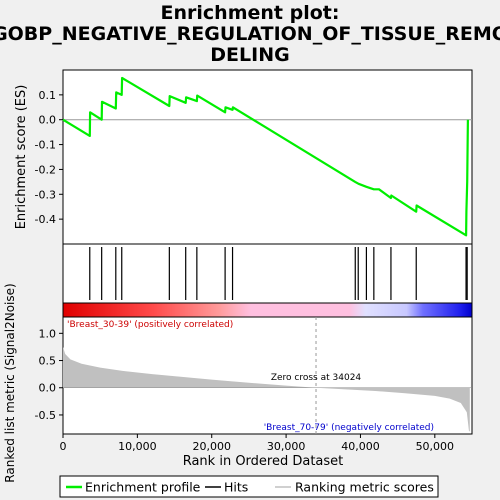 The width and height of the screenshot is (500, 500). I want to click on legend-box, so click(249, 486).